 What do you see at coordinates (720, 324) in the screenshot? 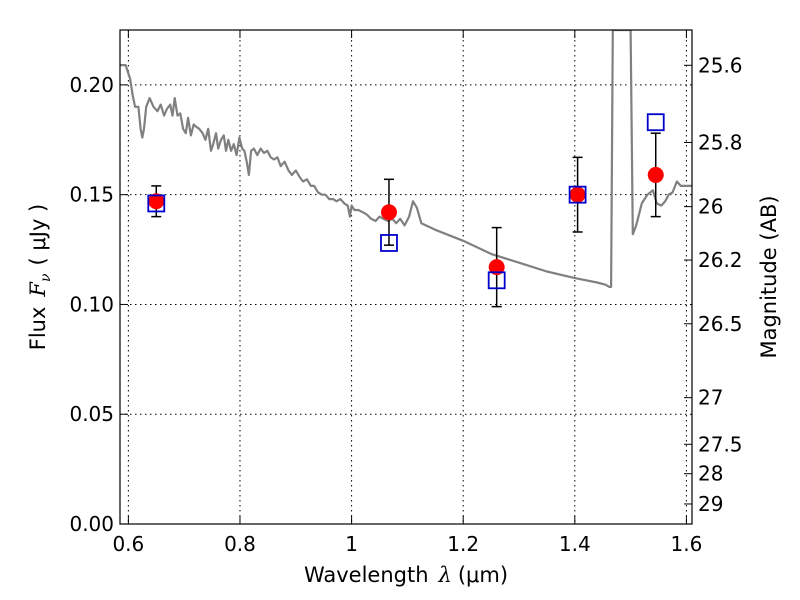
I see `y2-tick-label: 26.5` at bounding box center [720, 324].